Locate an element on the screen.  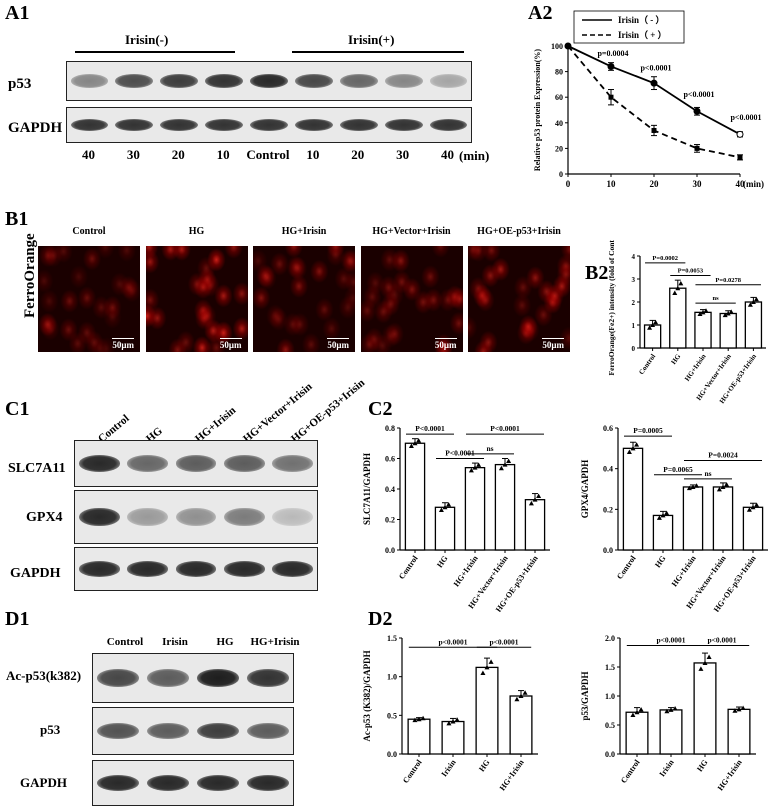
y-axis-label: Relative p53 protein Expression(%) is located at coordinates (537, 110).